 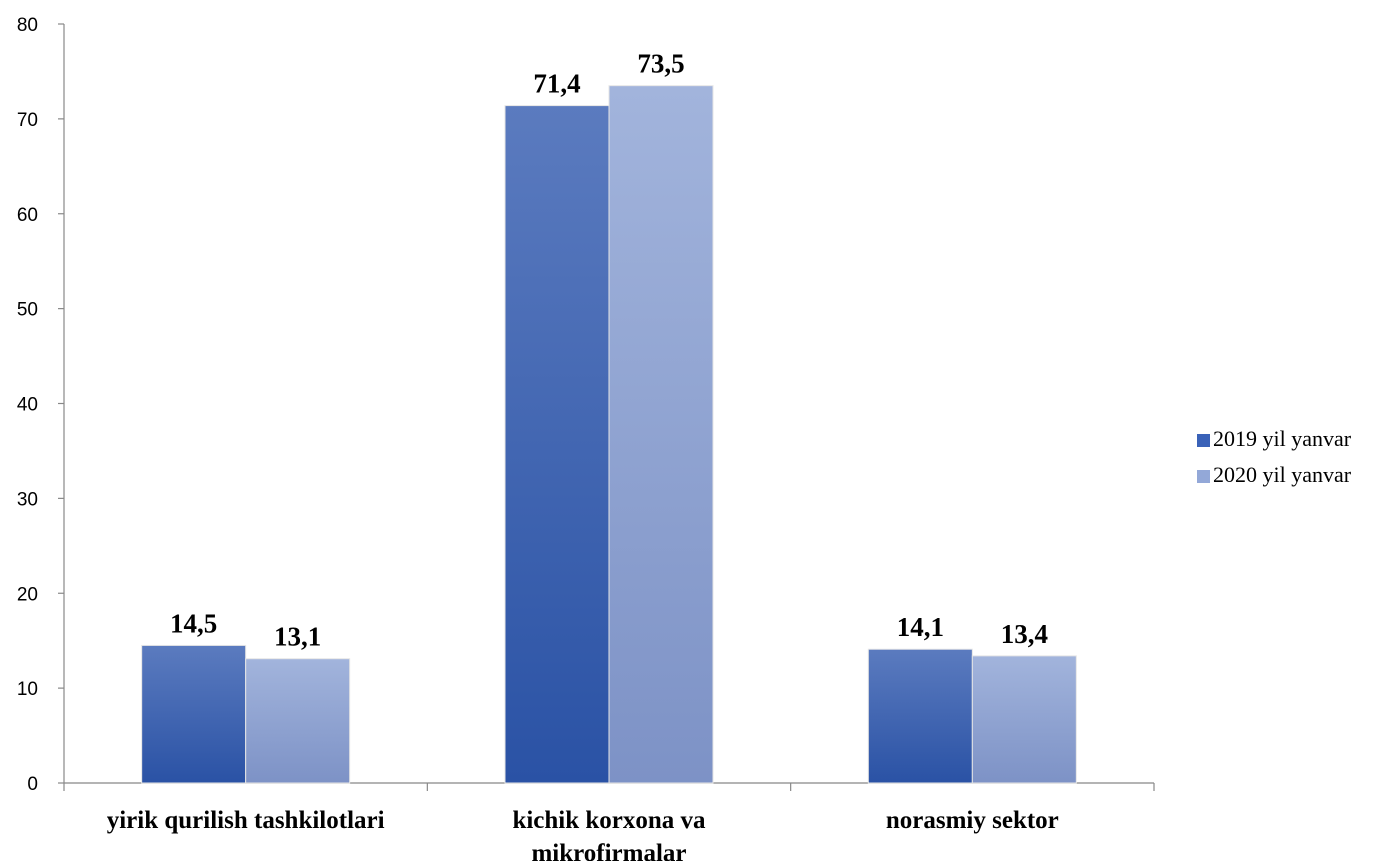 What do you see at coordinates (27, 499) in the screenshot?
I see `y-tick-label: 30` at bounding box center [27, 499].